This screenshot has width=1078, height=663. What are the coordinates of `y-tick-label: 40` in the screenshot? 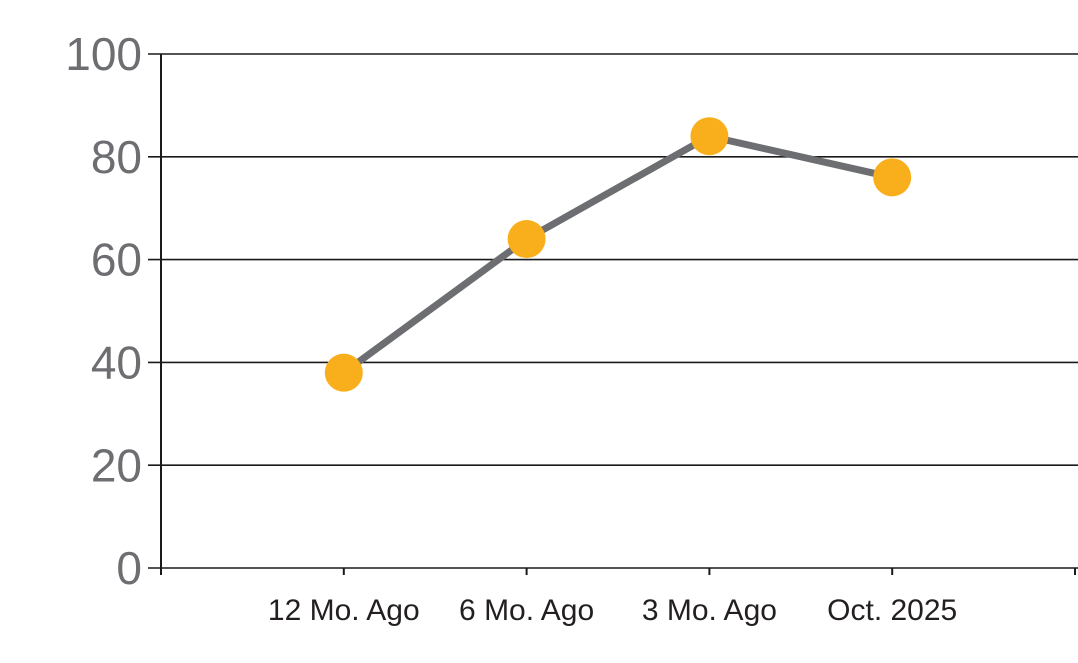 It's located at (116, 363).